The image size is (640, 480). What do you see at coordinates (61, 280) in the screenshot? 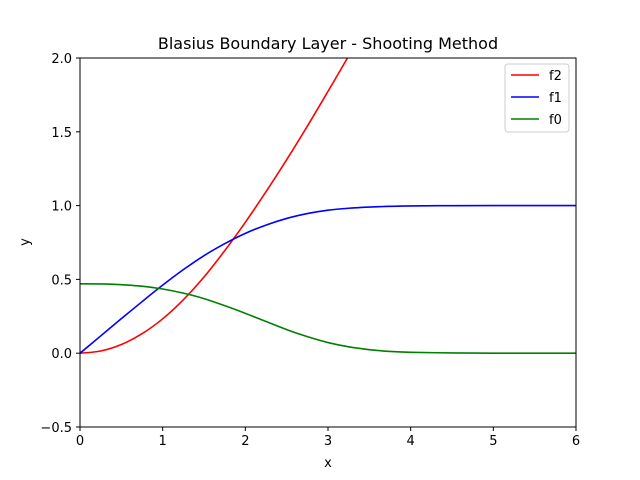
I see `y-tick-label: 0.5` at bounding box center [61, 280].